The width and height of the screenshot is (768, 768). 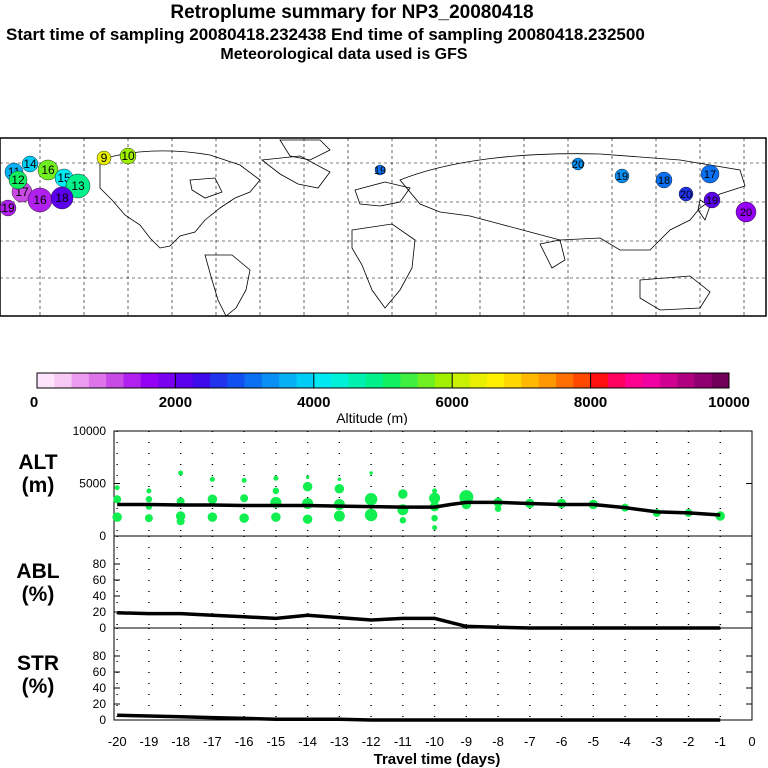 I want to click on plume-day-label: 9, so click(x=104, y=158).